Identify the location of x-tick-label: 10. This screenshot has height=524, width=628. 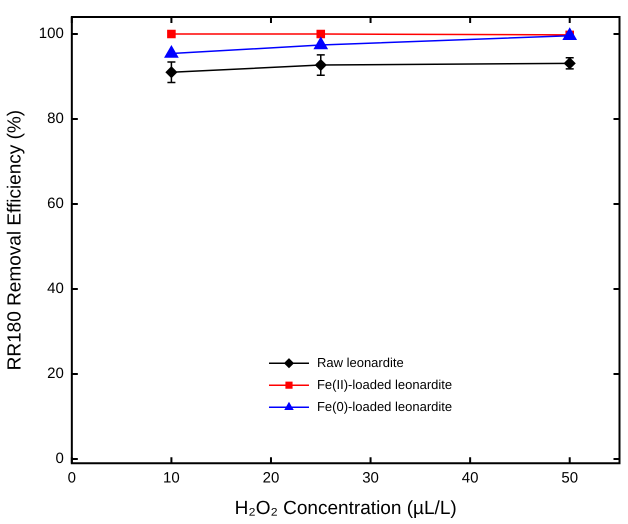
(171, 477).